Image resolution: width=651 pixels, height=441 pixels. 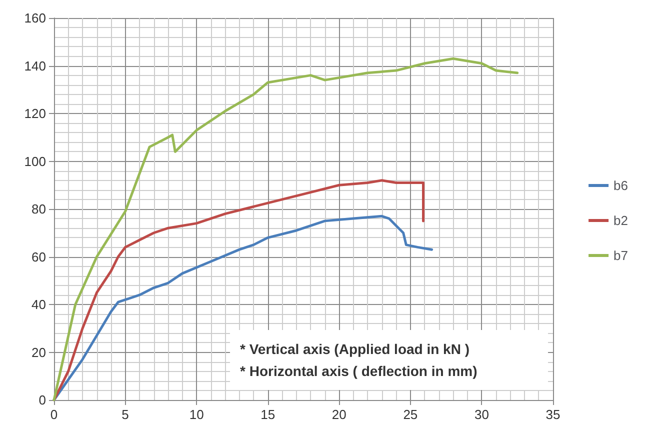 What do you see at coordinates (35, 18) in the screenshot?
I see `y-tick-label: 160` at bounding box center [35, 18].